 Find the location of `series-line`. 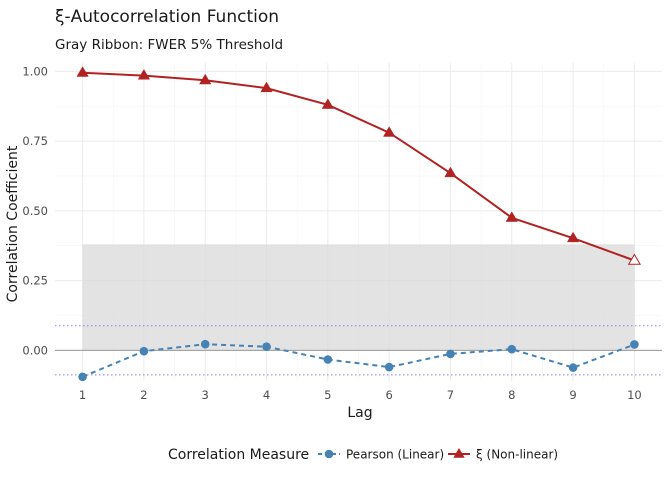

series-line is located at coordinates (358, 360).